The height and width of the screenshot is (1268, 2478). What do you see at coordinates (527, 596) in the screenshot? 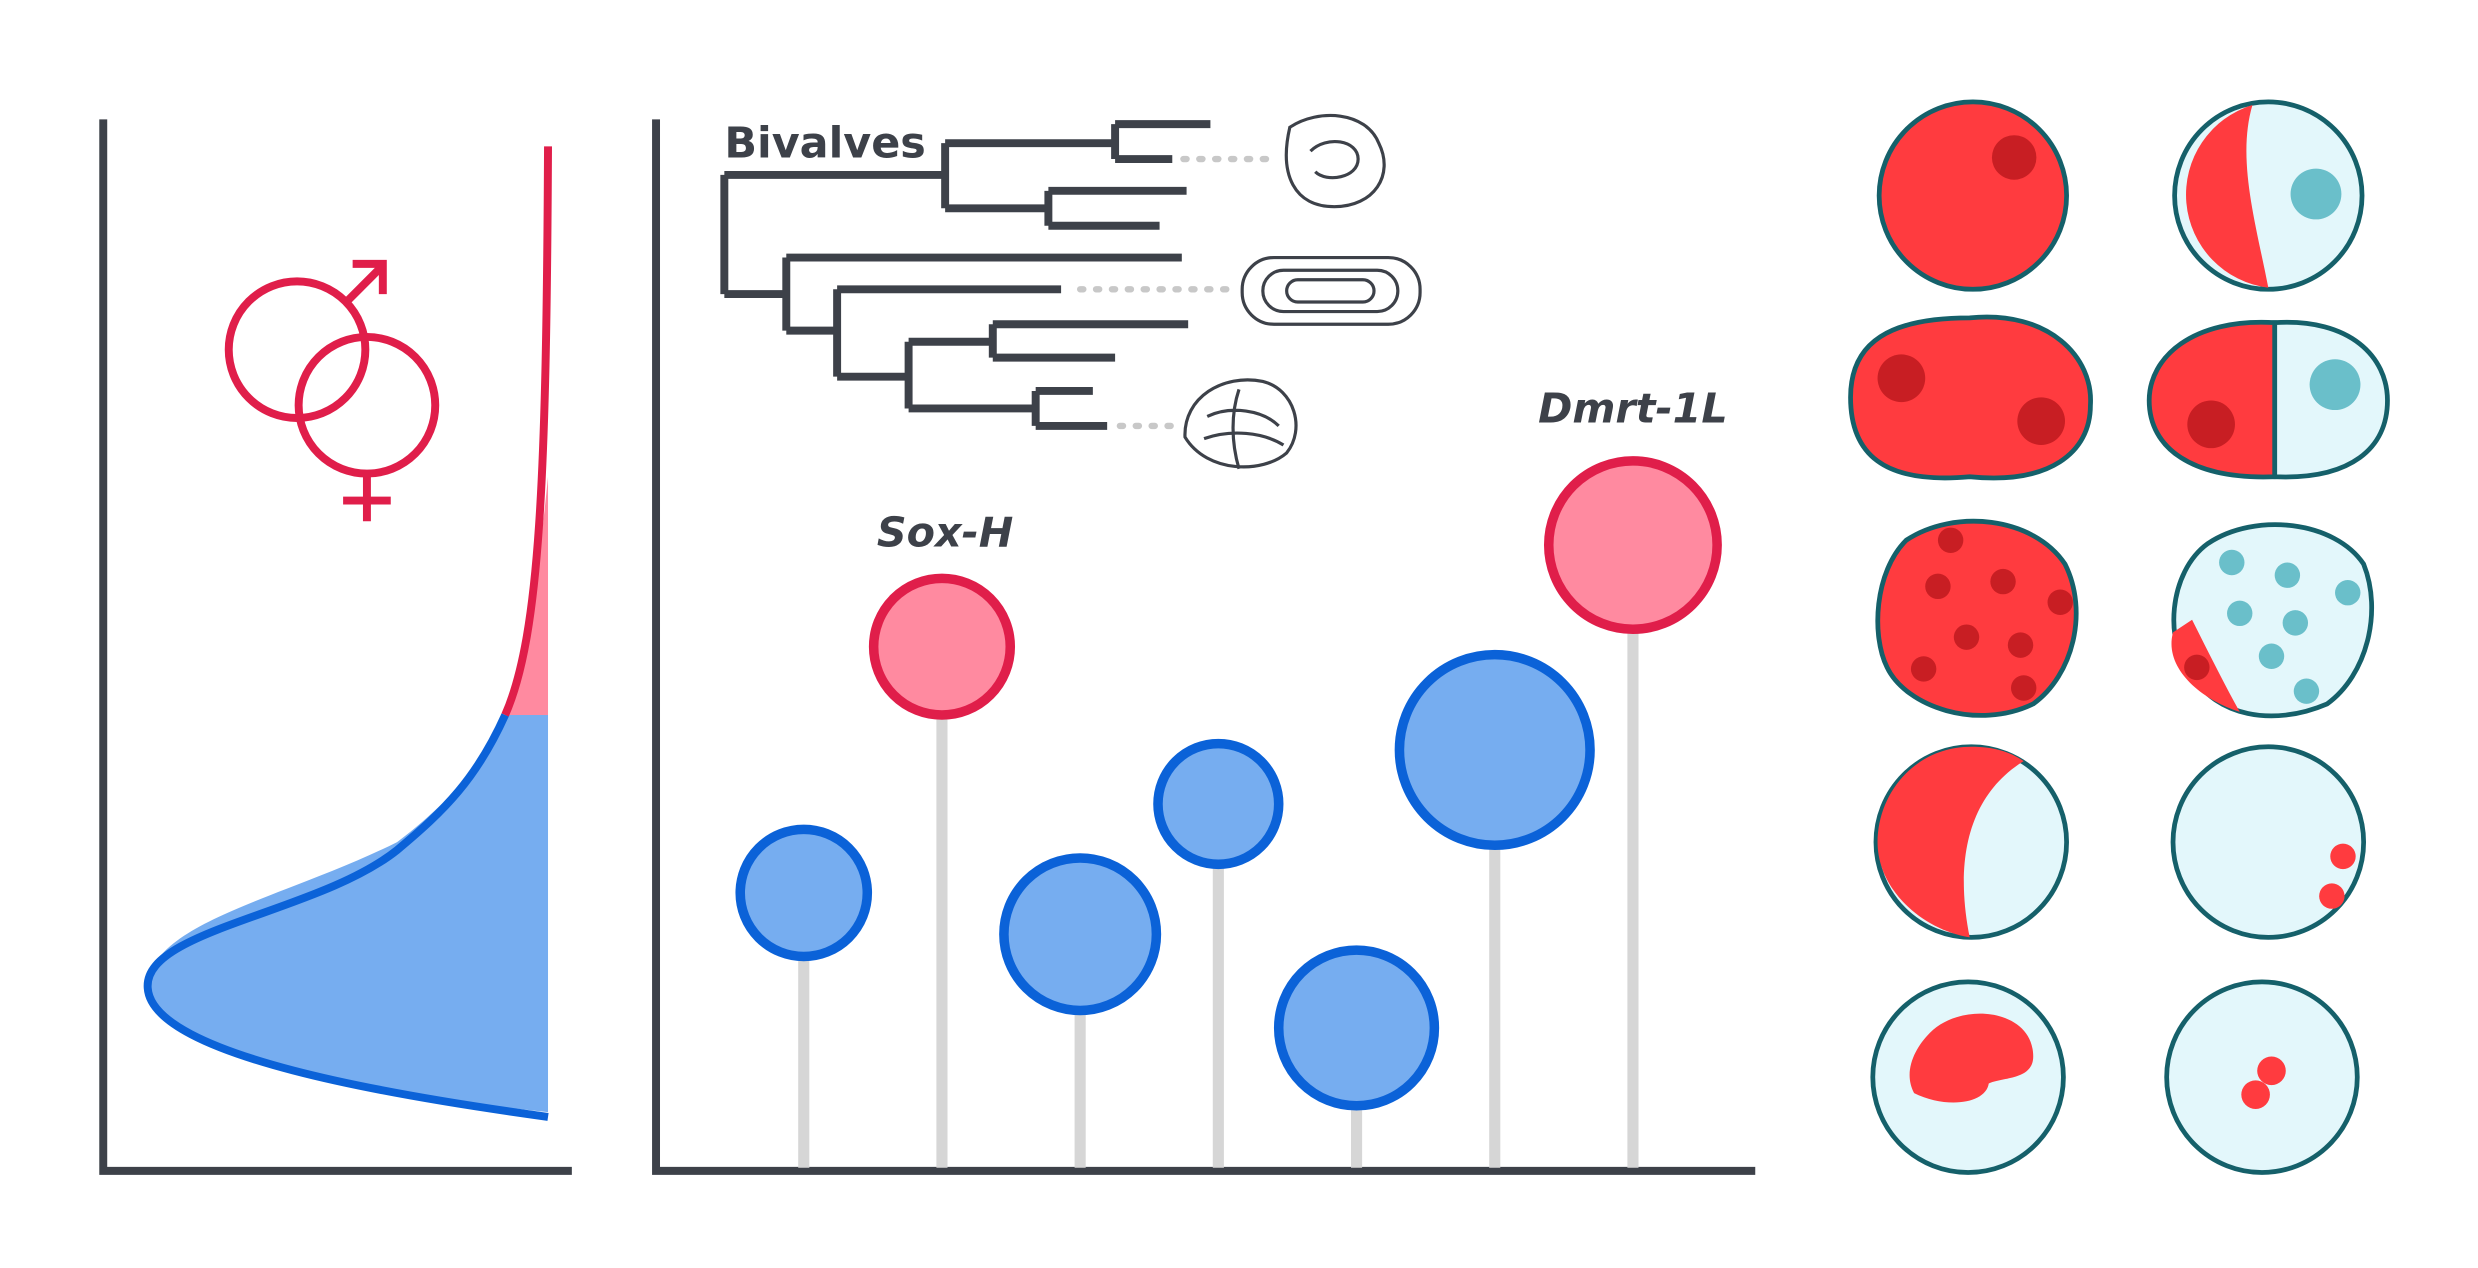
I see `pink-area` at bounding box center [527, 596].